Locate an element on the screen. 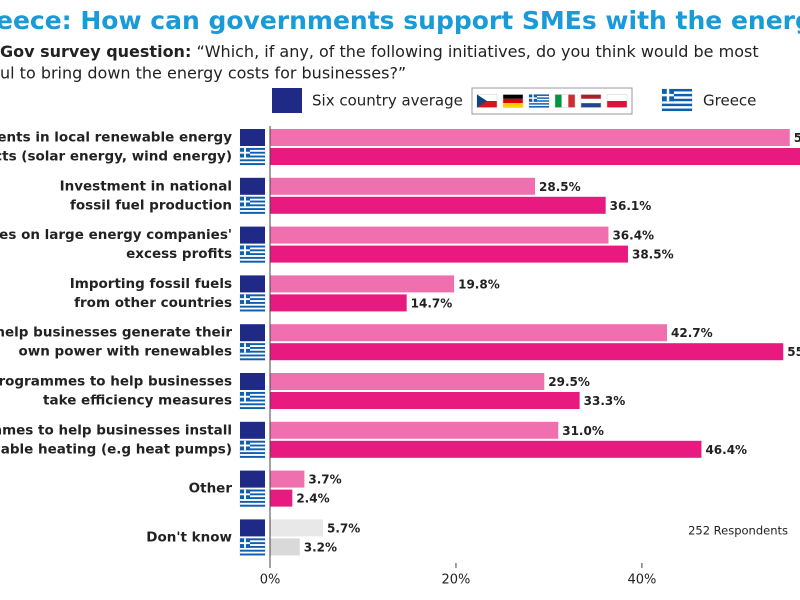  value-label: 38.5% is located at coordinates (653, 255).